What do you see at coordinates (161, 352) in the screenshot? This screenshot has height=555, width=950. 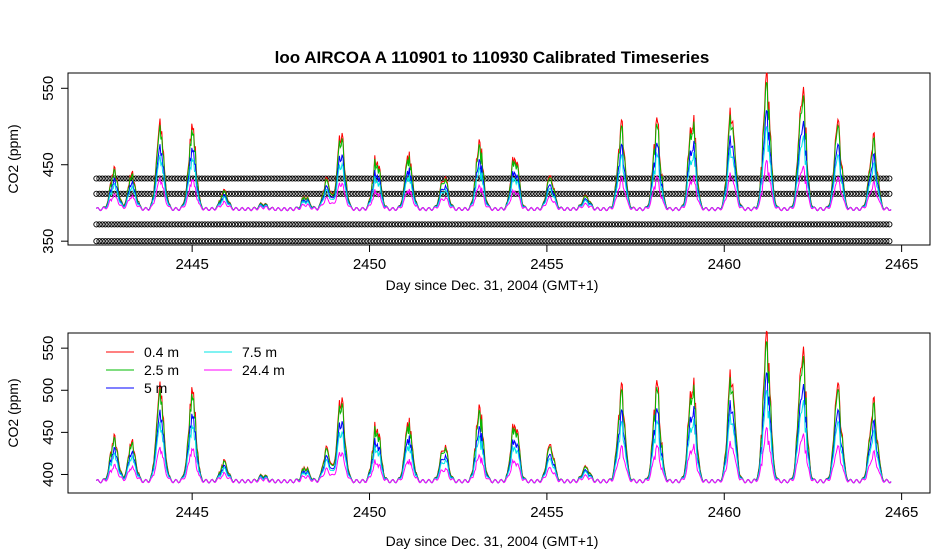 I see `legend-label: 0.4 m` at bounding box center [161, 352].